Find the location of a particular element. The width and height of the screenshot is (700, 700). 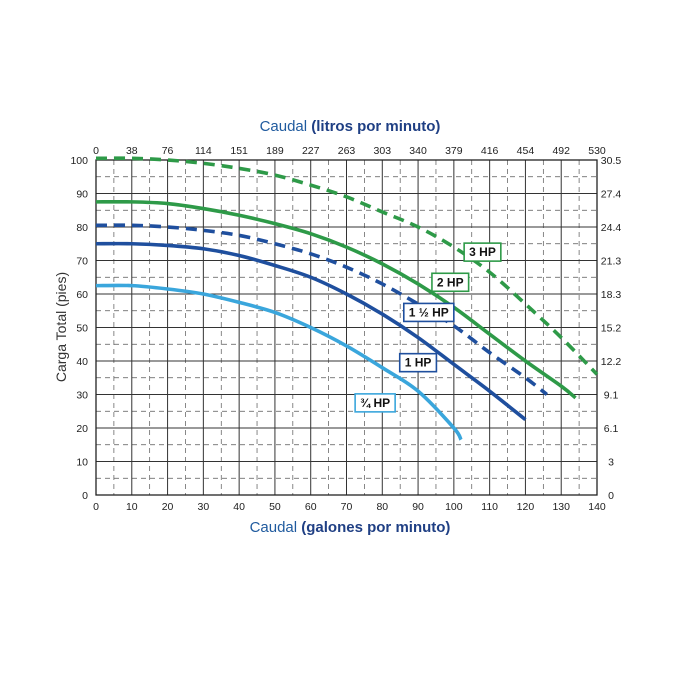

curve-label-0: 3 HP is located at coordinates (482, 252).